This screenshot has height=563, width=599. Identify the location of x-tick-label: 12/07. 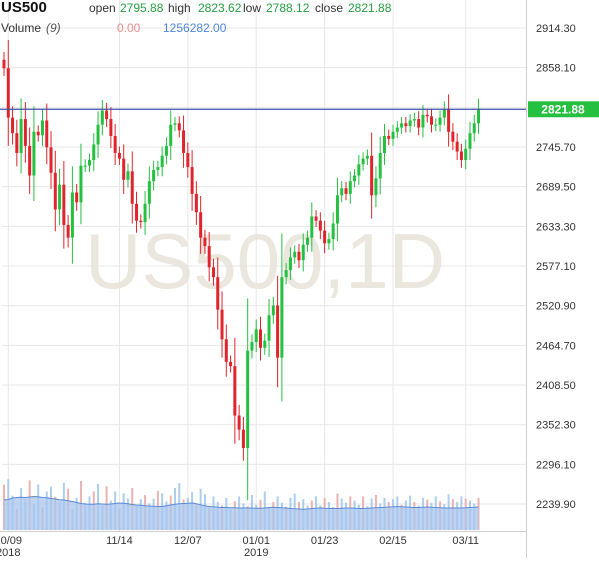
(188, 541).